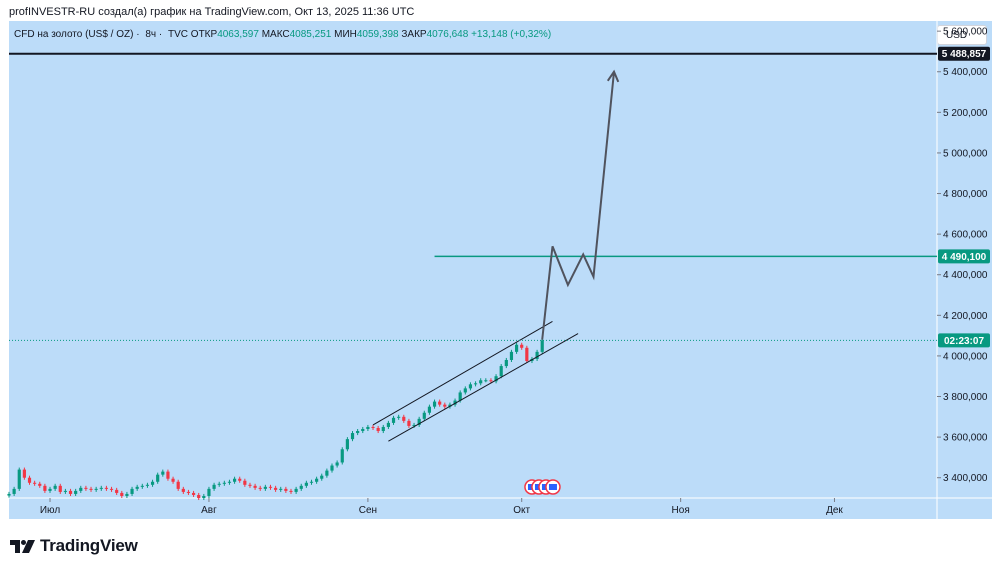  Describe the element at coordinates (681, 510) in the screenshot. I see `x-tick-label: Ноя` at that location.